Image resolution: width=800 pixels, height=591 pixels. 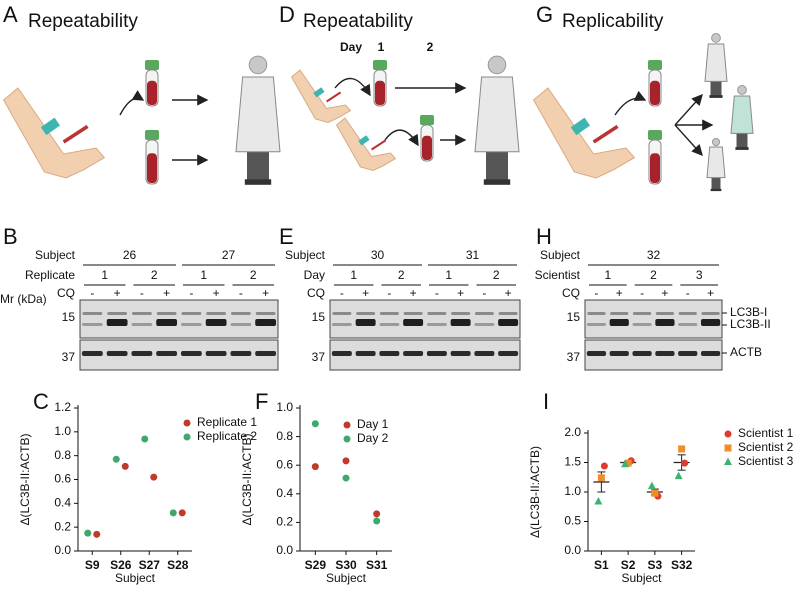 I want to click on x-tick-label: S27, so click(x=150, y=565).